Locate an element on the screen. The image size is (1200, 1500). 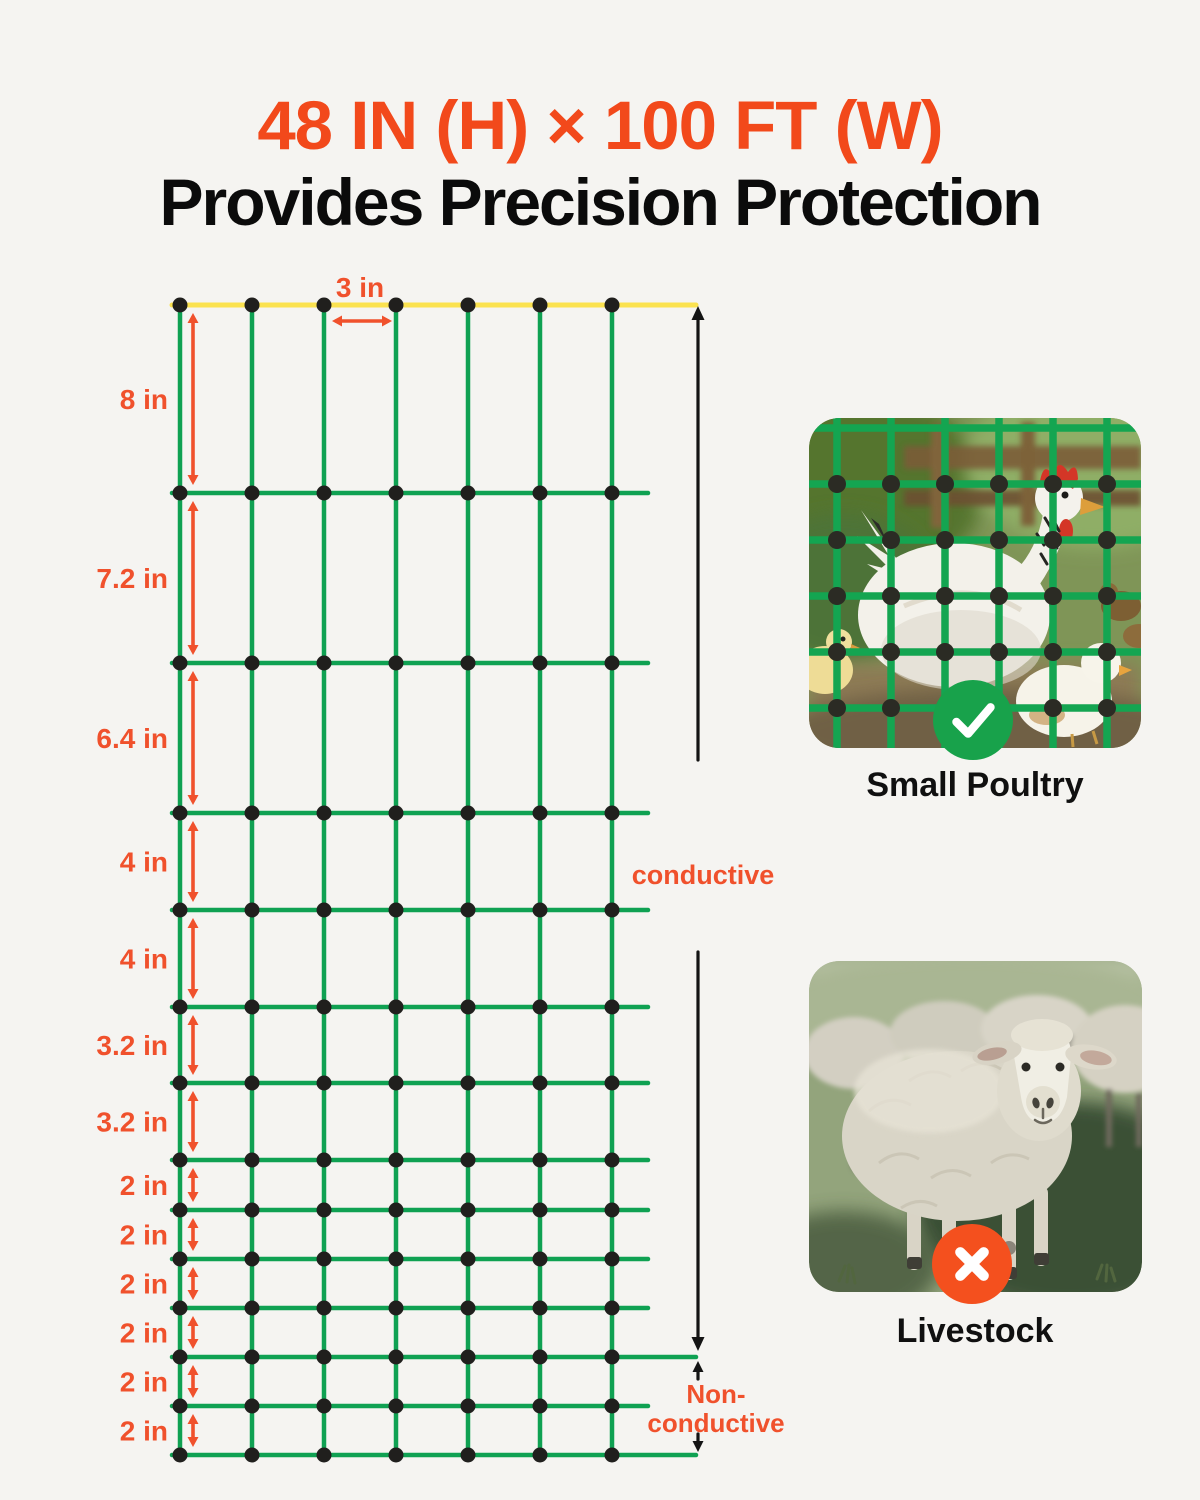
cross-badge is located at coordinates (972, 1264).